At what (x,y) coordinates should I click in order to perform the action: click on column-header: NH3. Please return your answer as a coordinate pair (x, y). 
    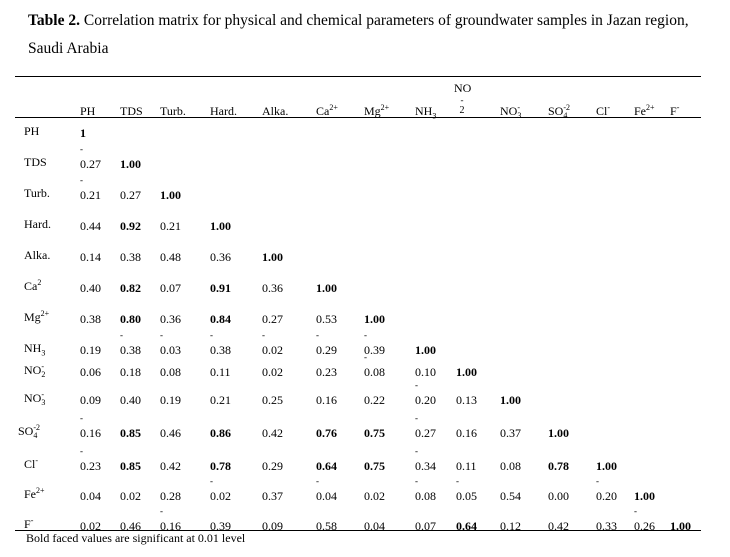
    Looking at the image, I should click on (426, 112).